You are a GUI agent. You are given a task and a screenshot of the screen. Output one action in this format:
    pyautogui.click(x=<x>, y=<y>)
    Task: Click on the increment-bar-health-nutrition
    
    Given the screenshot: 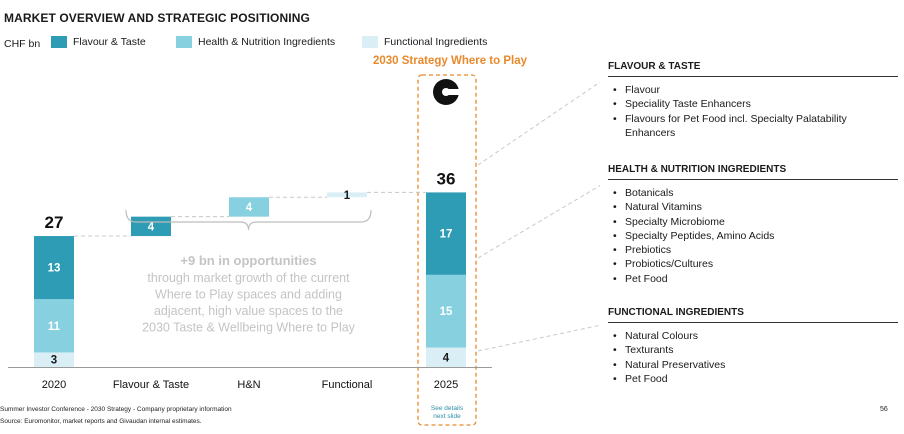 What is the action you would take?
    pyautogui.click(x=249, y=207)
    